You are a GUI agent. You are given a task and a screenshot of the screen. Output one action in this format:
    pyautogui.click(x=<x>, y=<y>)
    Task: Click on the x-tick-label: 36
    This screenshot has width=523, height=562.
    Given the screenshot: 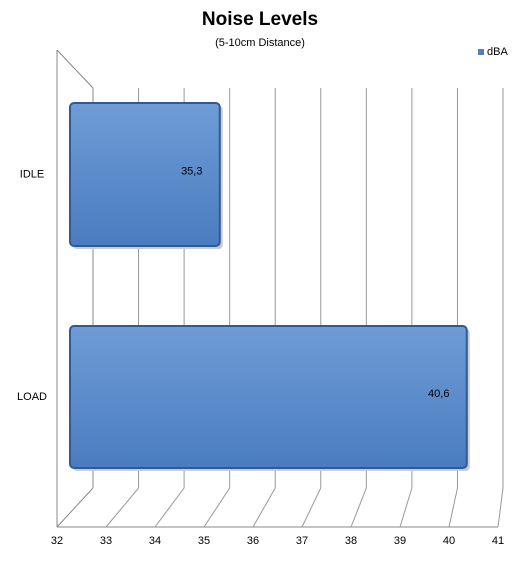 What is the action you would take?
    pyautogui.click(x=253, y=541)
    